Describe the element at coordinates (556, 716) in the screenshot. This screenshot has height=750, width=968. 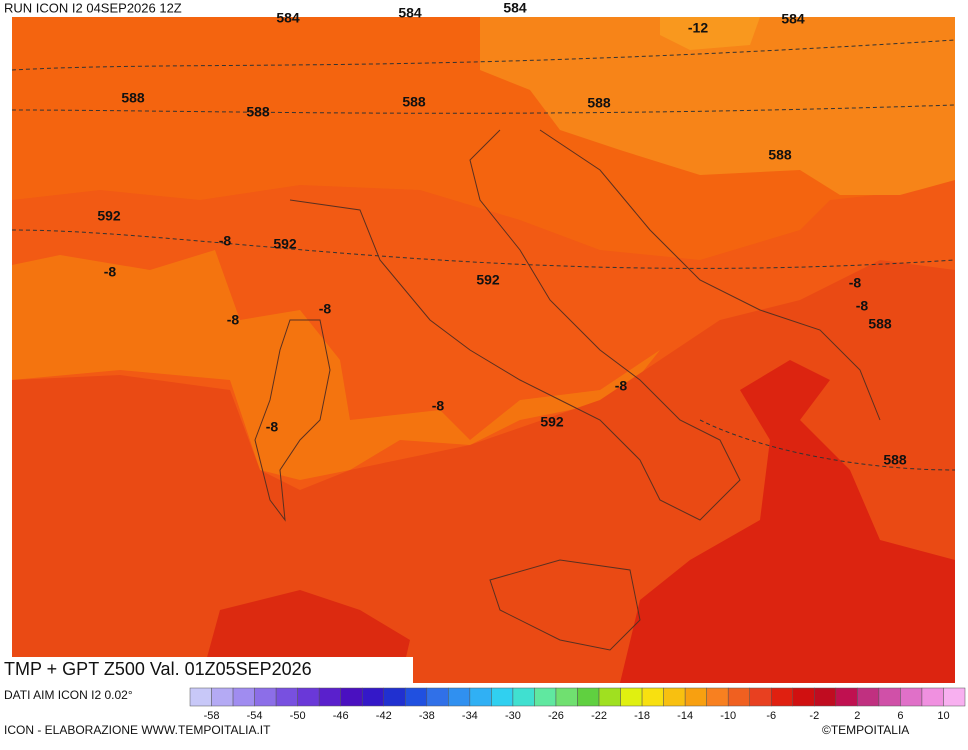
I see `colorbar-label: -26` at that location.